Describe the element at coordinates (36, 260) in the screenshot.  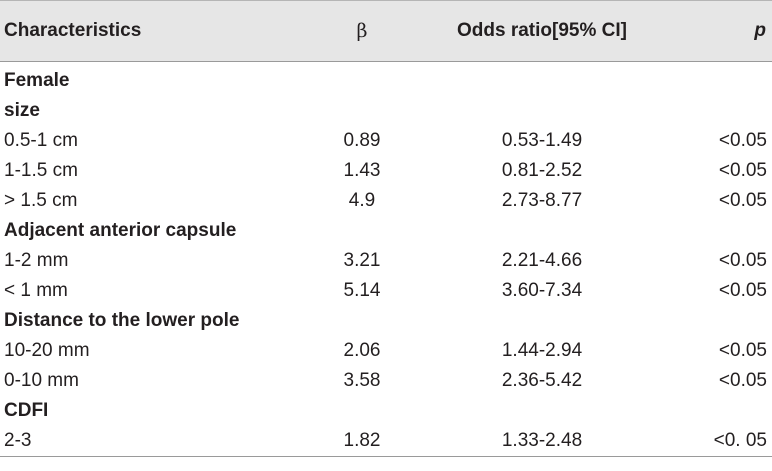
I see `row-label: 1-2 mm` at that location.